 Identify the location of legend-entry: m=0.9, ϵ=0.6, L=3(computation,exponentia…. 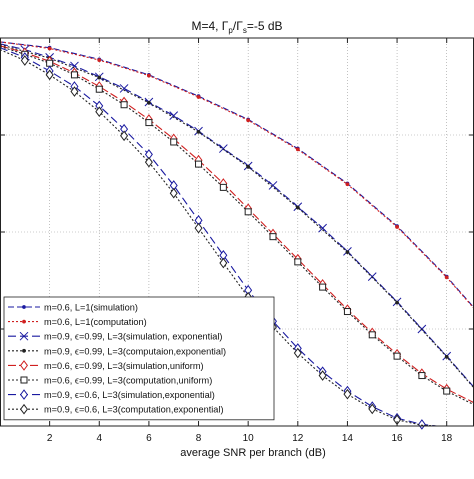
(116, 409).